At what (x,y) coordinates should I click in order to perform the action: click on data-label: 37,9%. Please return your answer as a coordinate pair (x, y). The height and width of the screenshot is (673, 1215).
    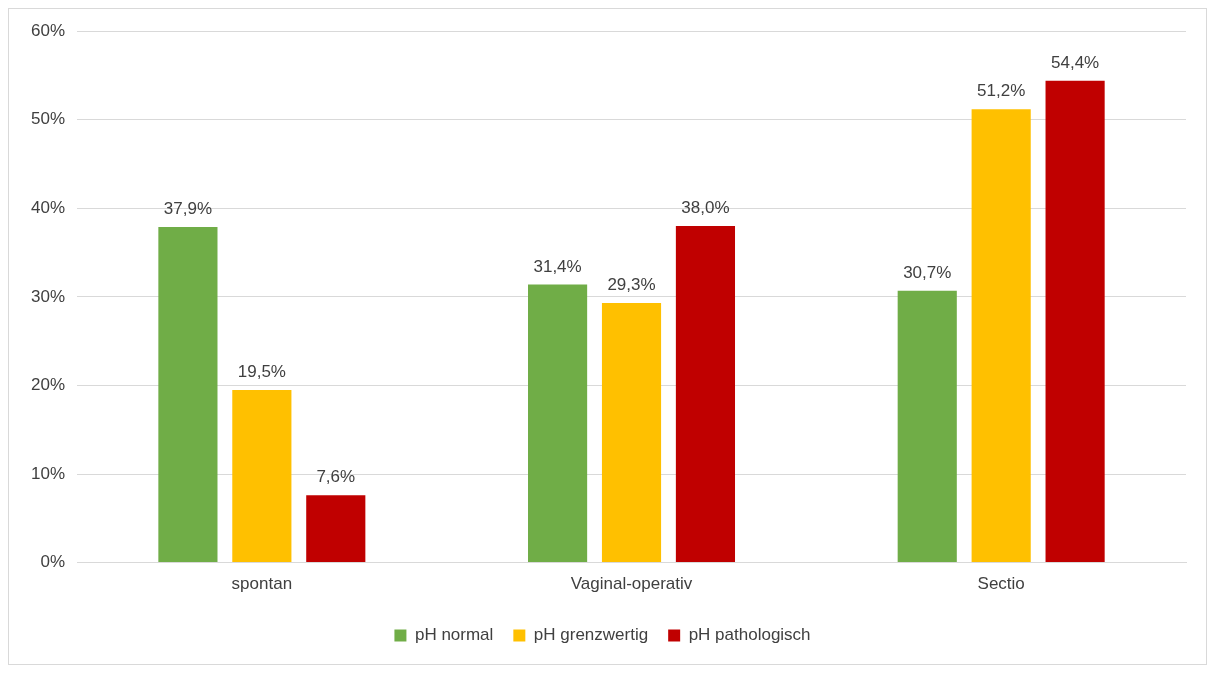
    Looking at the image, I should click on (188, 209).